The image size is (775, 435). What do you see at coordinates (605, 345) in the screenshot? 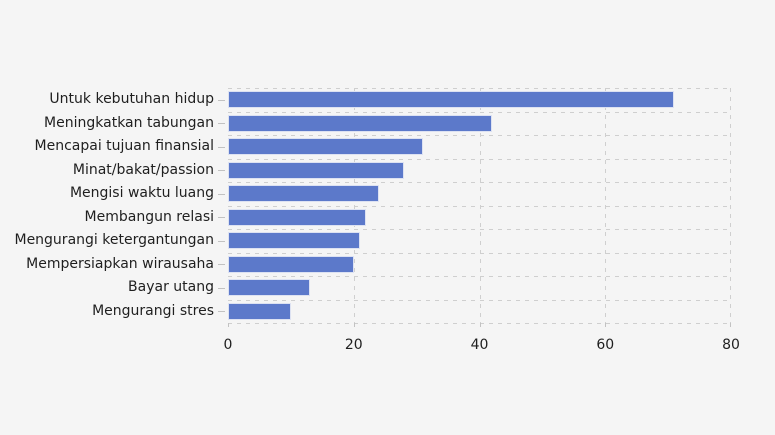
I see `x-axis-tick-label: 60` at bounding box center [605, 345].